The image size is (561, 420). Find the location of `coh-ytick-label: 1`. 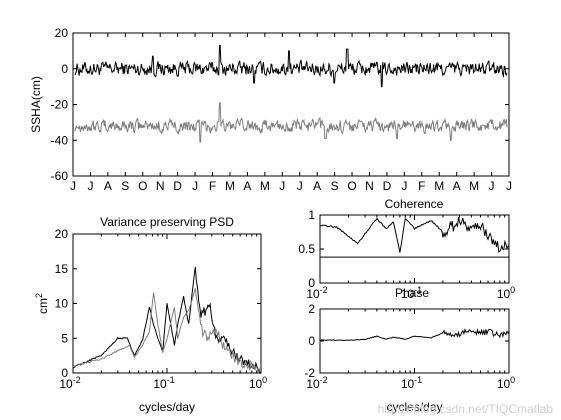

coh-ytick-label: 1 is located at coordinates (311, 215).